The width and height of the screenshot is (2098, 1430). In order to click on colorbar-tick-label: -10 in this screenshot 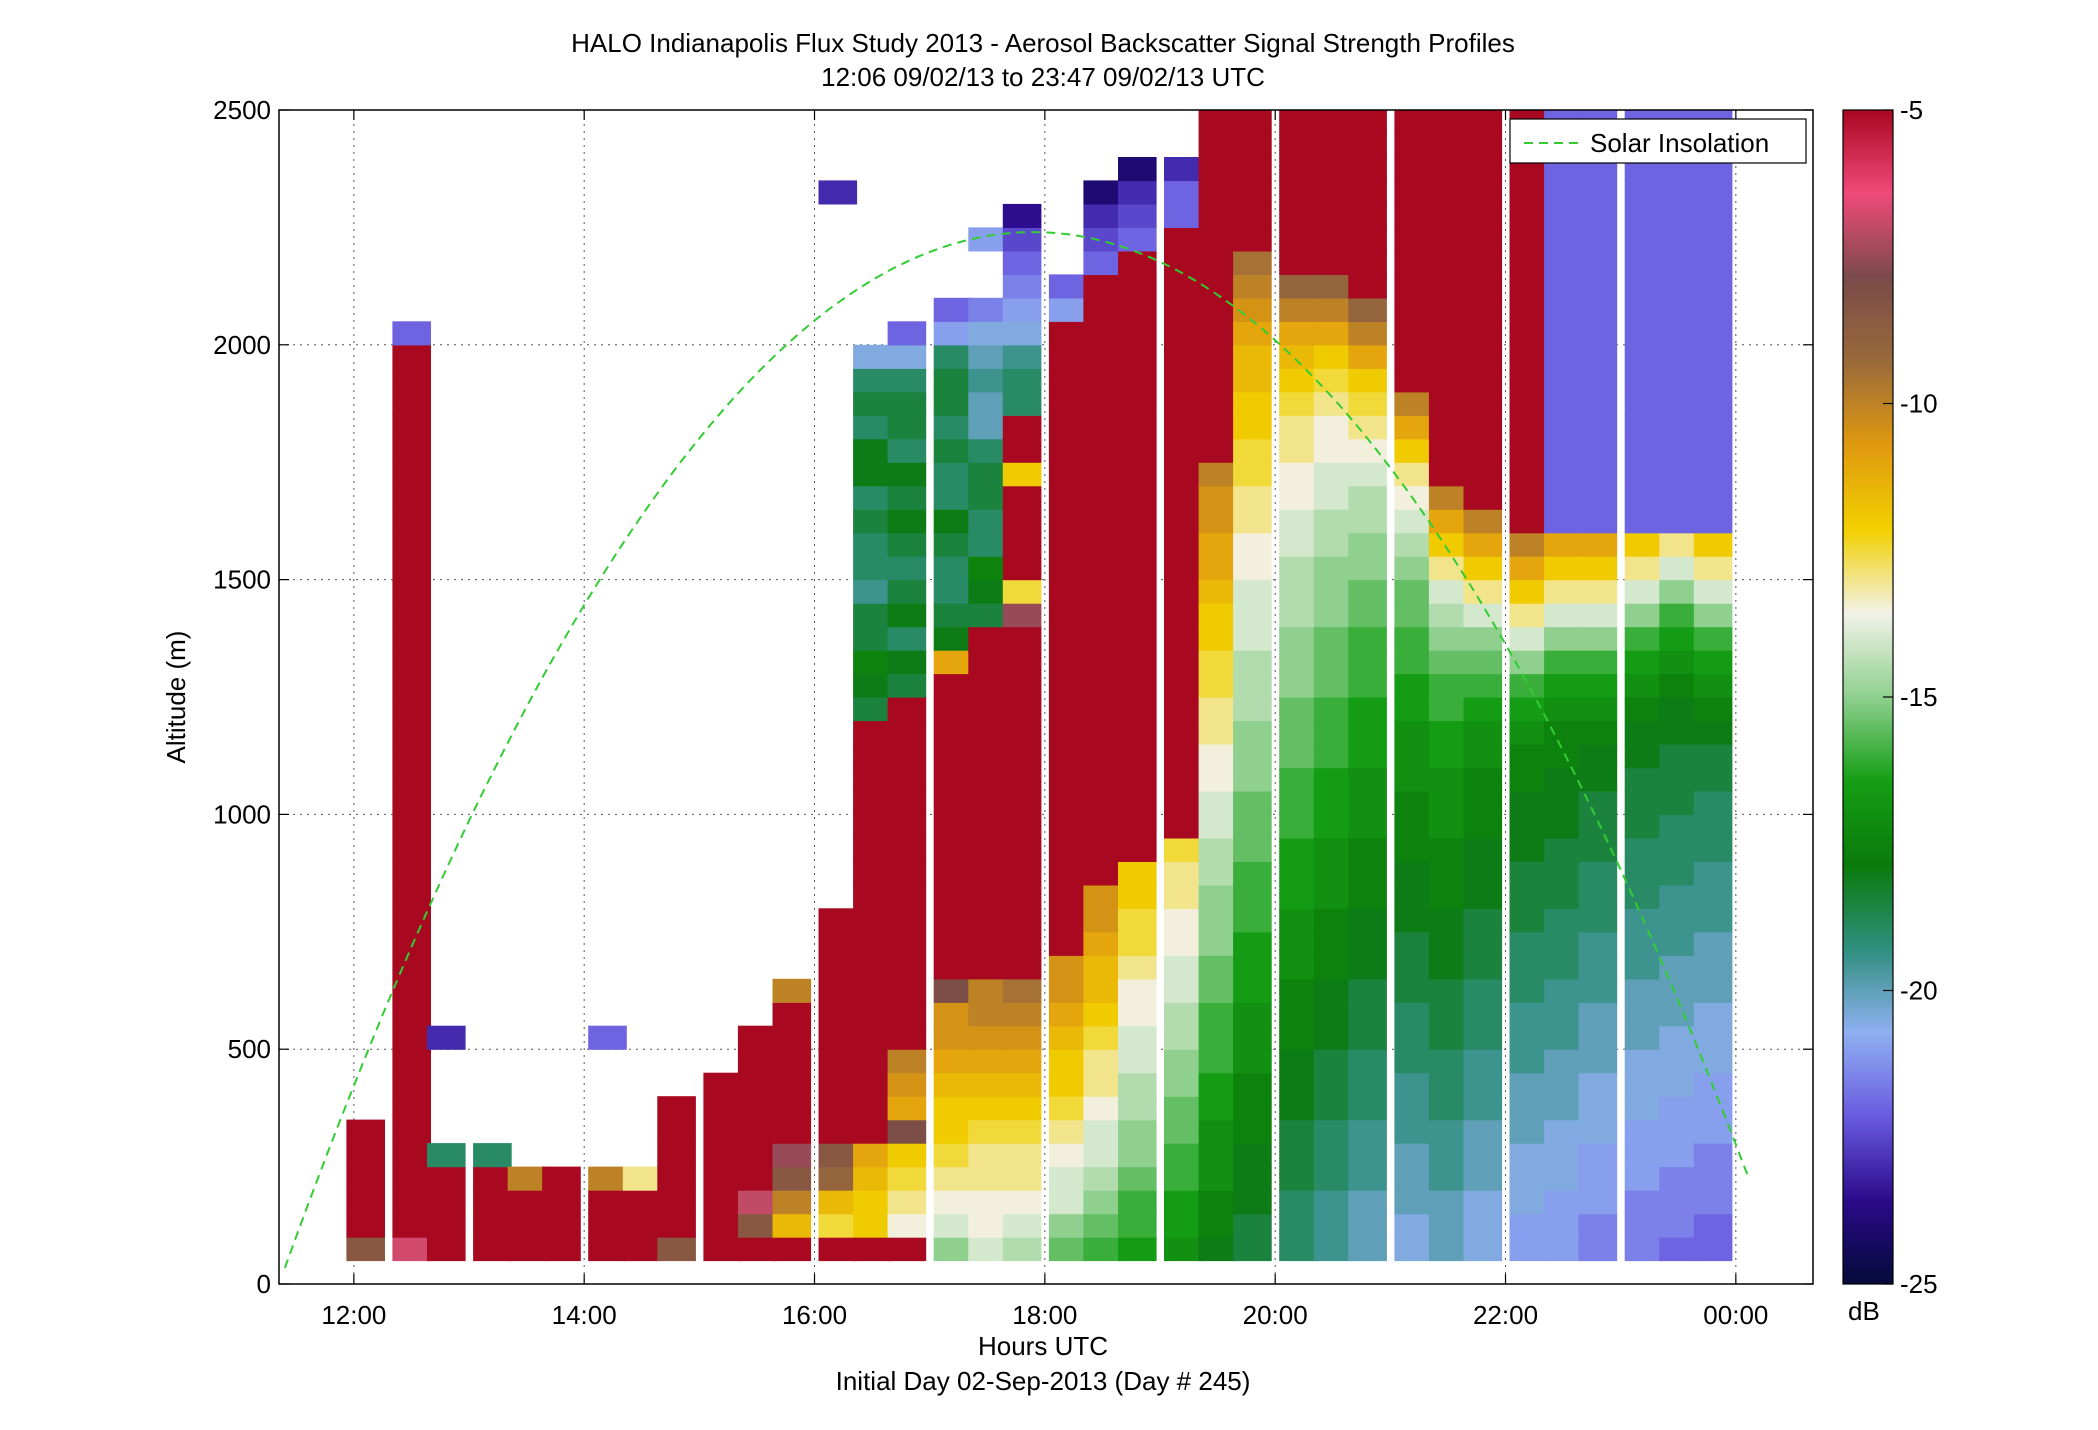, I will do `click(1919, 404)`.